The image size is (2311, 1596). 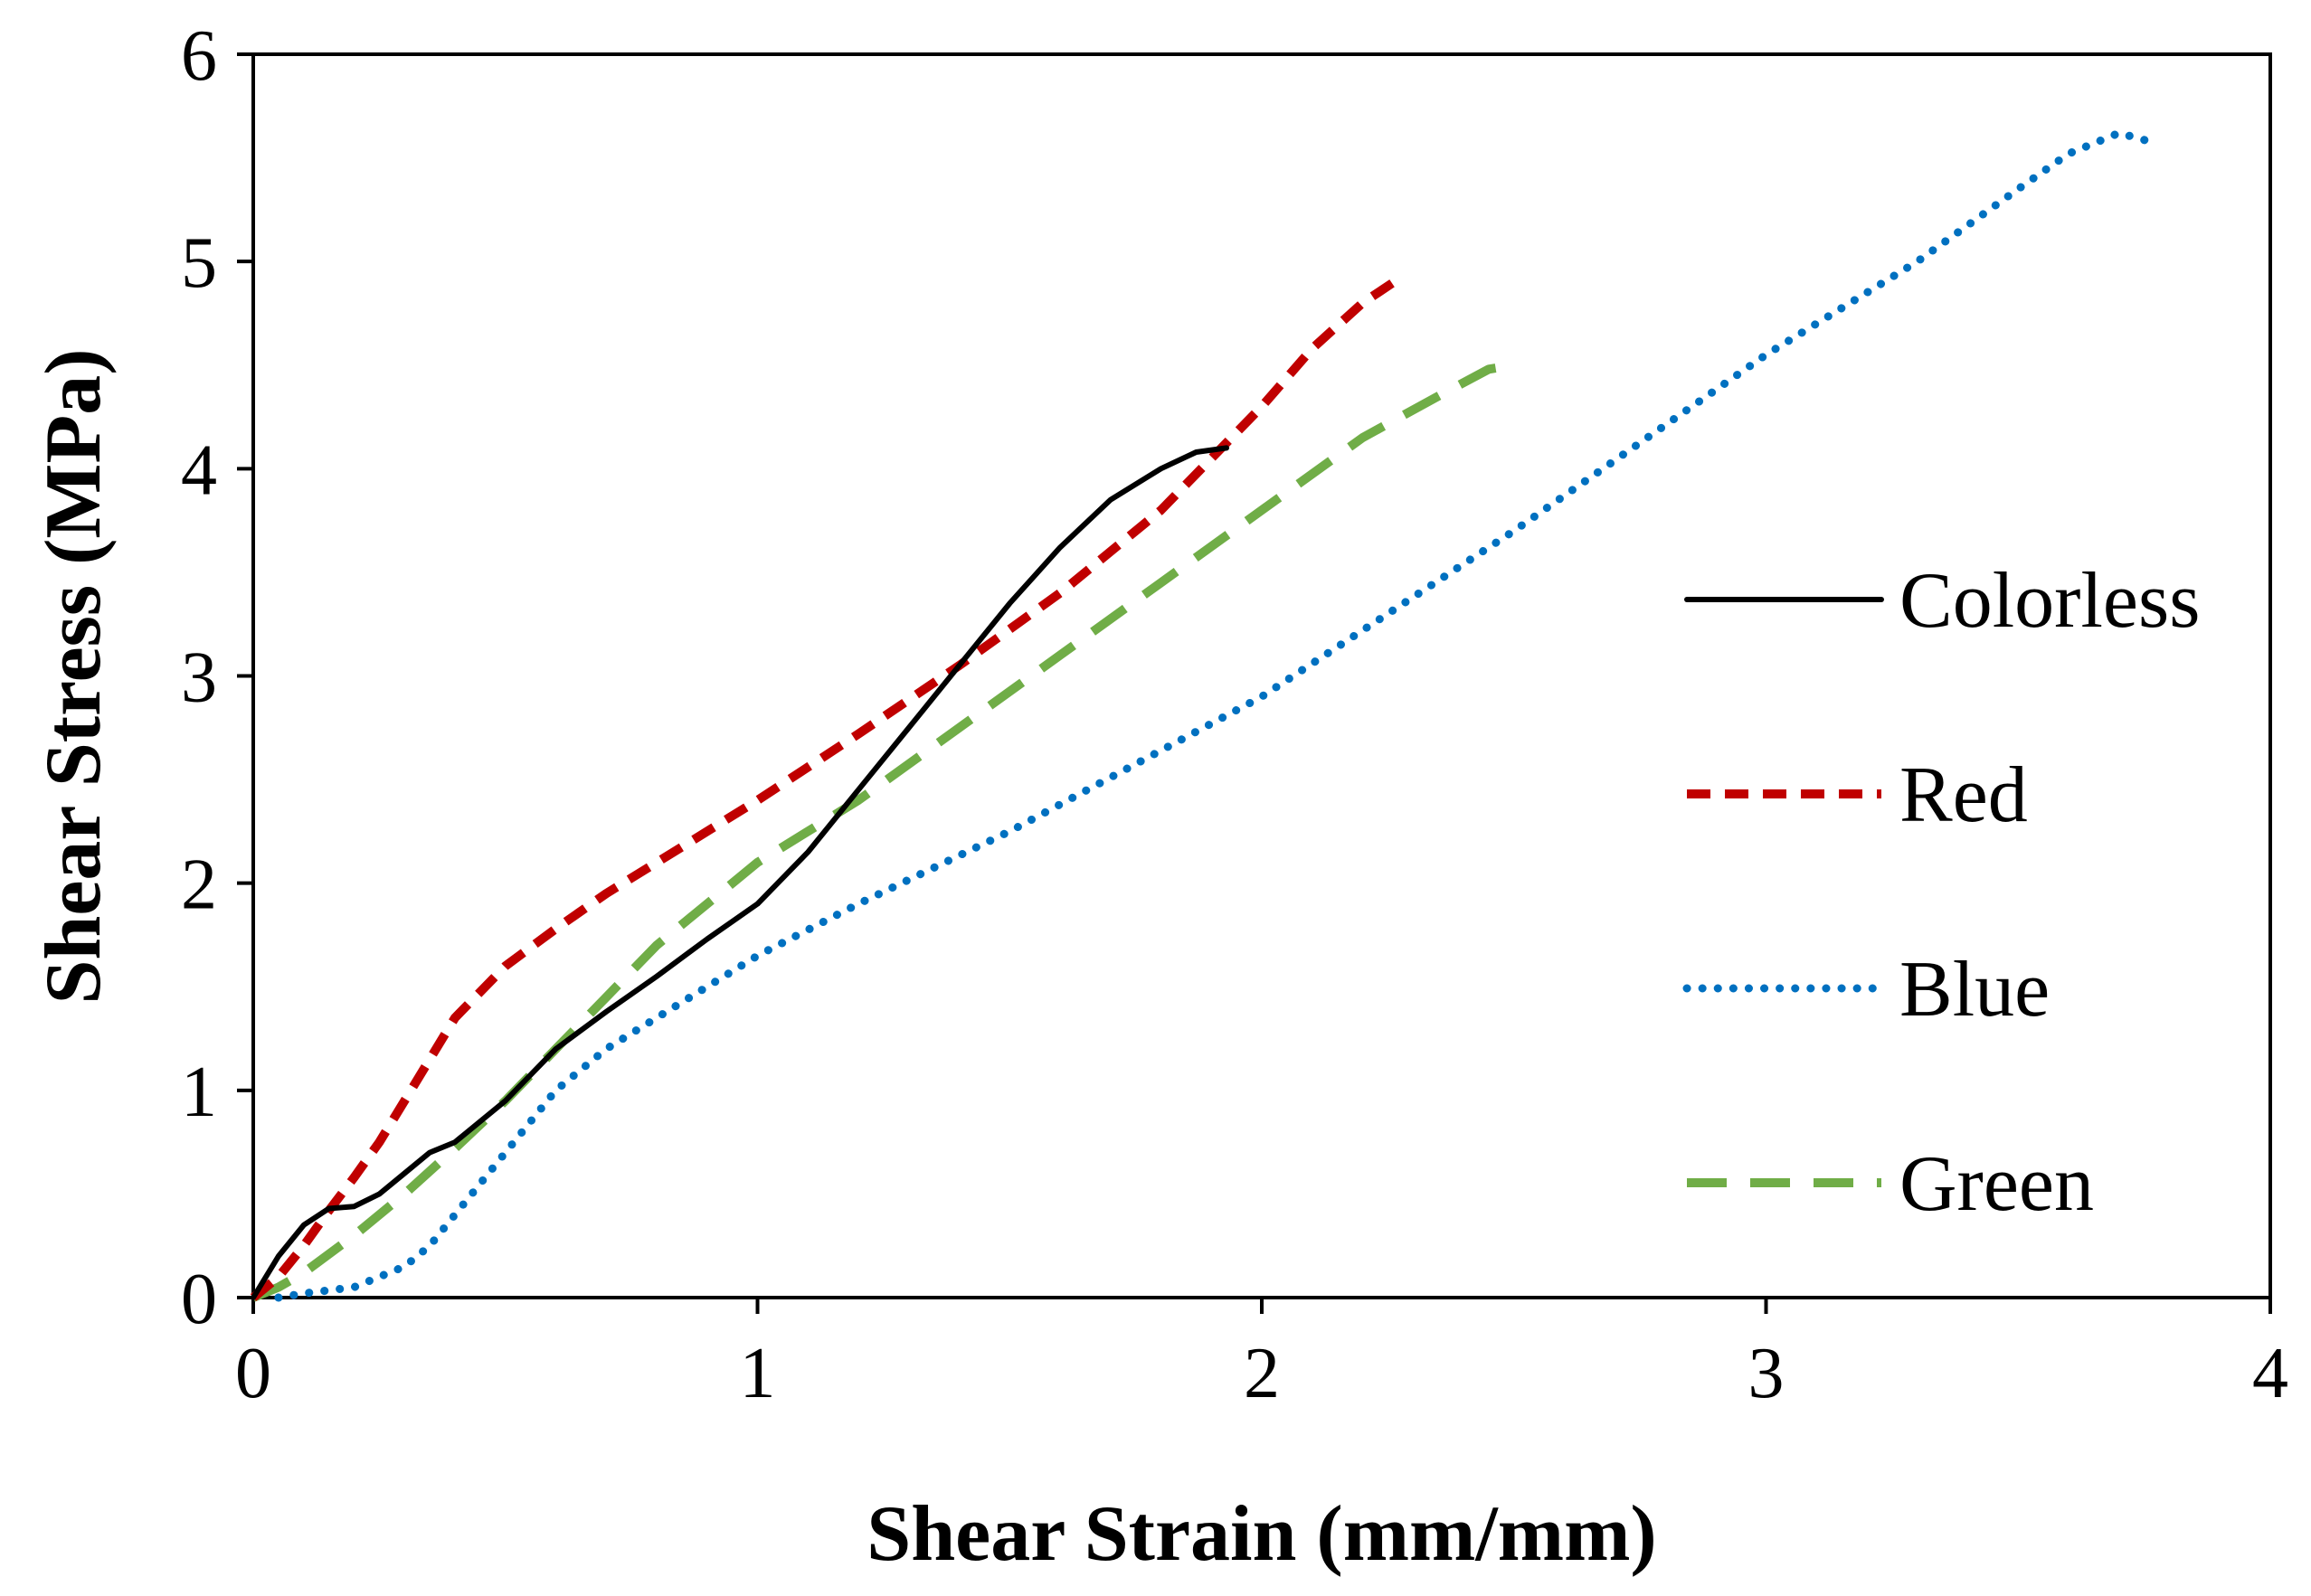 I want to click on x-tick-label: 3, so click(x=1766, y=1374).